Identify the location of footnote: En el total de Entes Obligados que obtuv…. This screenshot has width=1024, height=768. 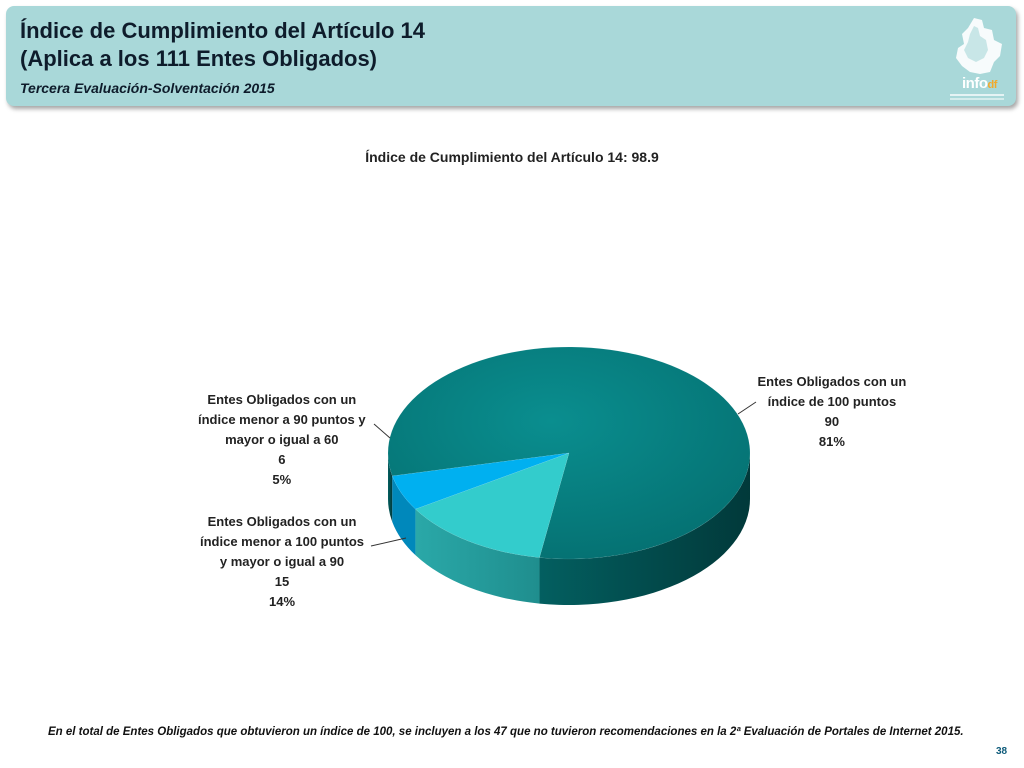
(506, 732).